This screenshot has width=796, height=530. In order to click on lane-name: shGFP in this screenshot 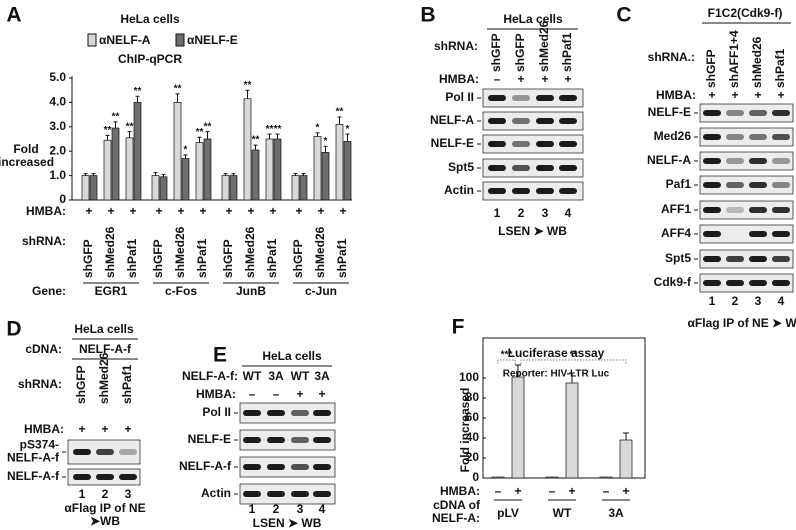, I will do `click(496, 52)`.